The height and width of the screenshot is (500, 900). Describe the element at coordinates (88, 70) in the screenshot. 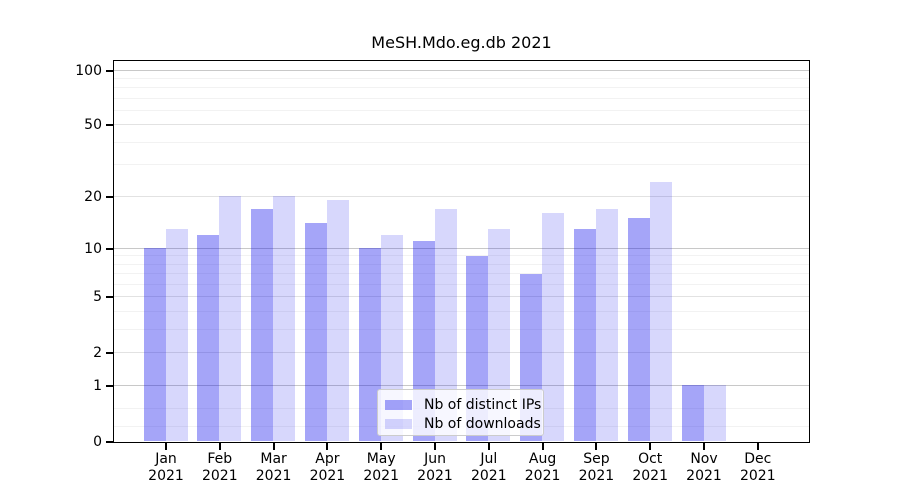

I see `y-tick-label-100: 100` at that location.